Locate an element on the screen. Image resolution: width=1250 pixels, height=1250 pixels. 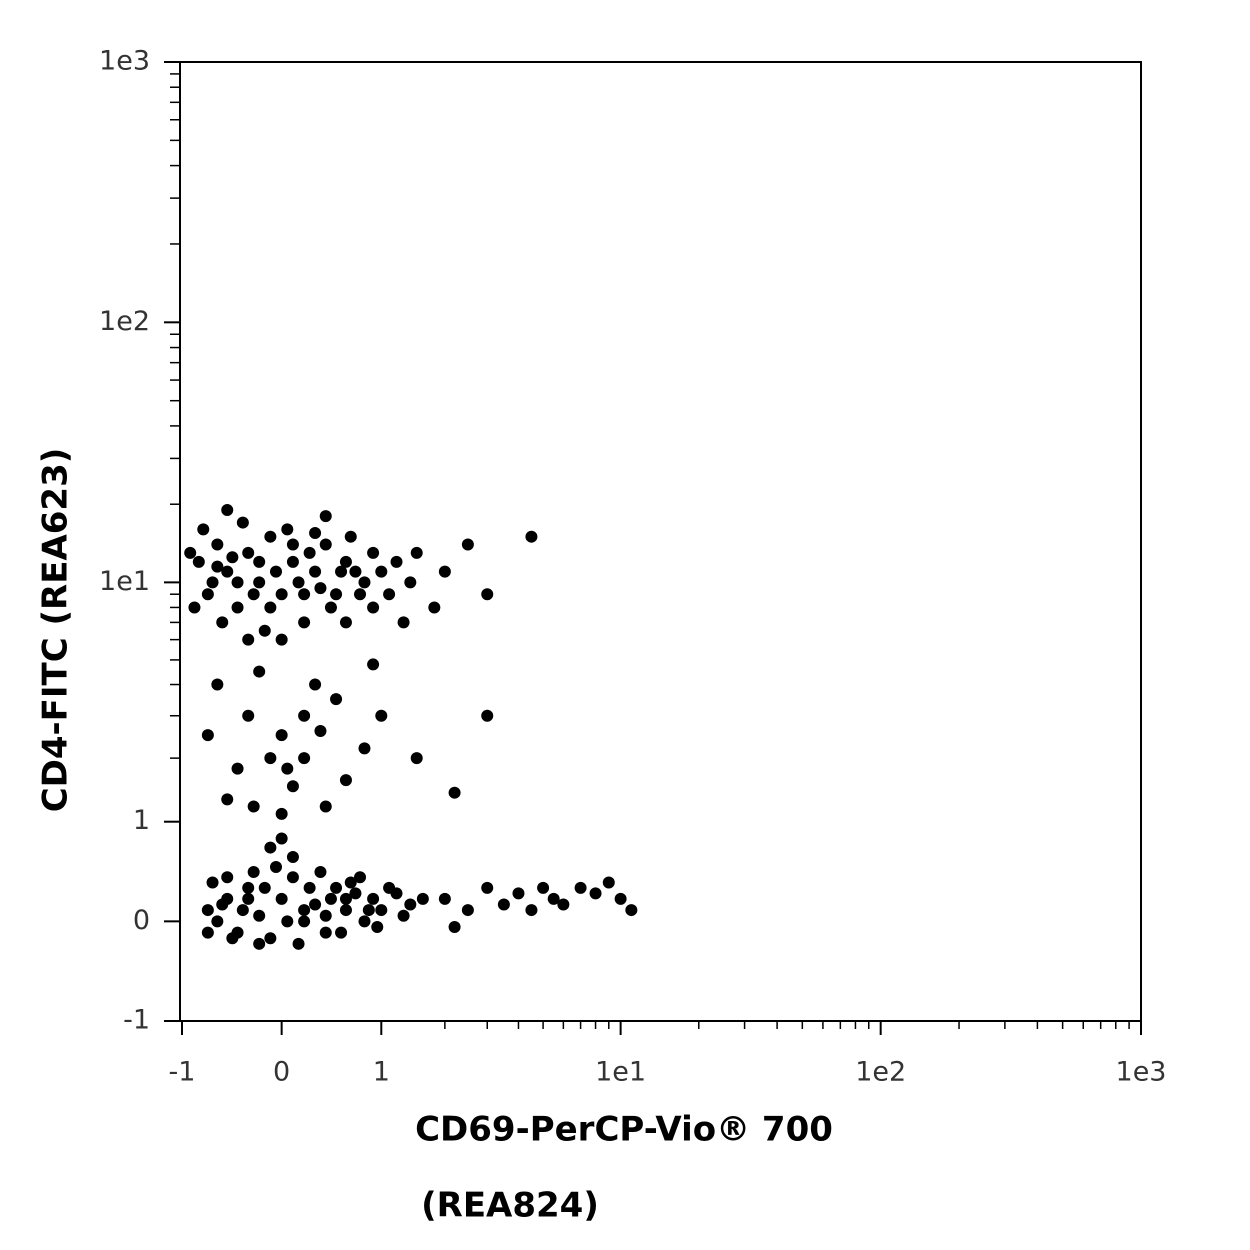
y-axis-label: CD4-FITC (REA623) is located at coordinates (56, 630).